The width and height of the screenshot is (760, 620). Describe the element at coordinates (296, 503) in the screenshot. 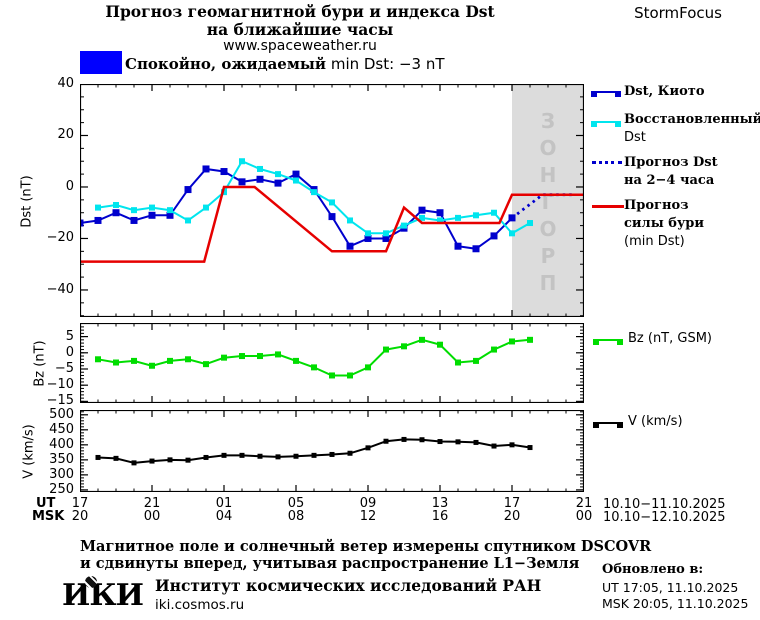

I see `xtick-ut-label: 05` at that location.